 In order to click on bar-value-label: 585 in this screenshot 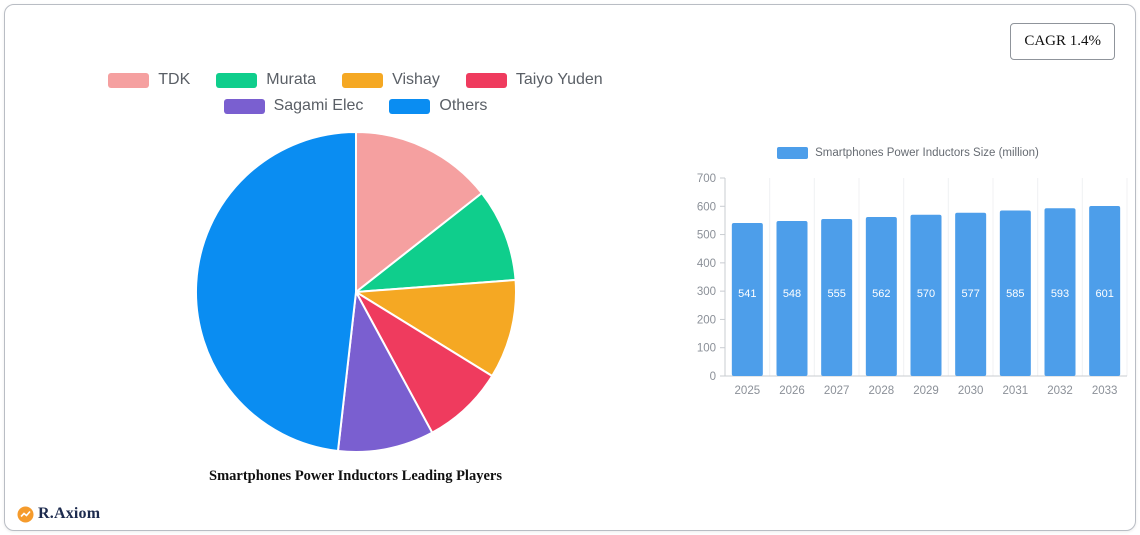, I will do `click(1015, 294)`.